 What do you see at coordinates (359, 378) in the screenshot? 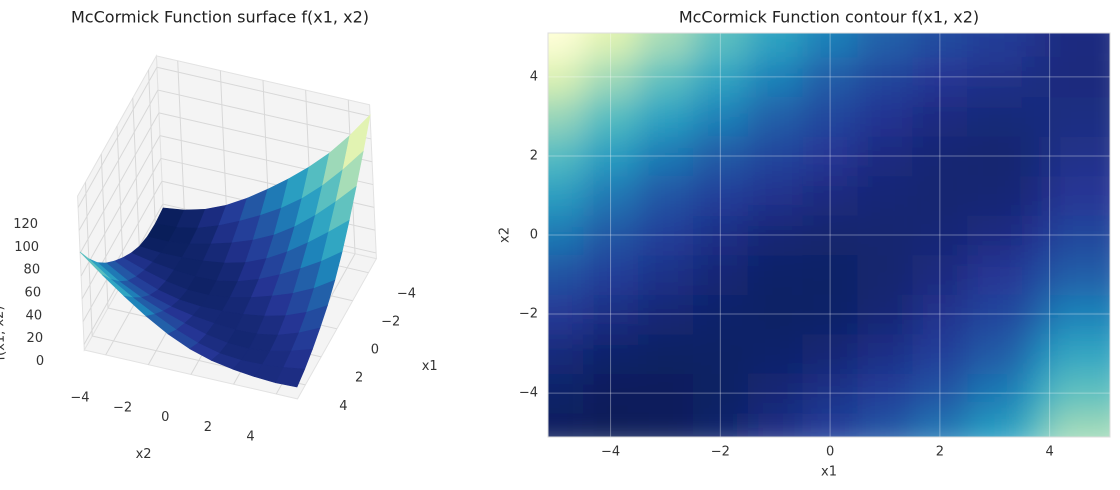
I see `x-tick-label: 2` at bounding box center [359, 378].